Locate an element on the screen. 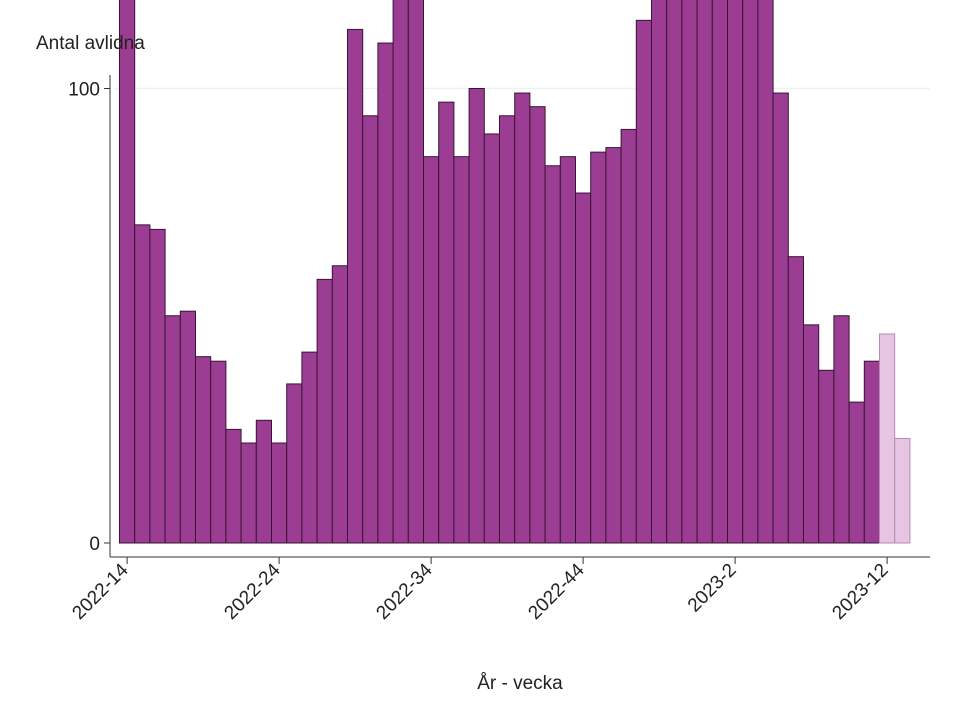  x-tick-label: 2022-24 is located at coordinates (252, 591).